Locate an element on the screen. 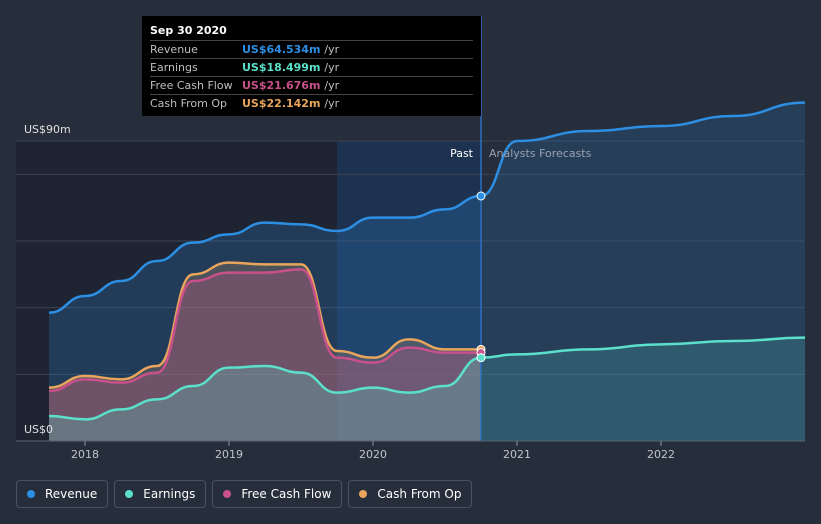 Image resolution: width=821 pixels, height=524 pixels. x-tick-label: 2020 is located at coordinates (373, 454).